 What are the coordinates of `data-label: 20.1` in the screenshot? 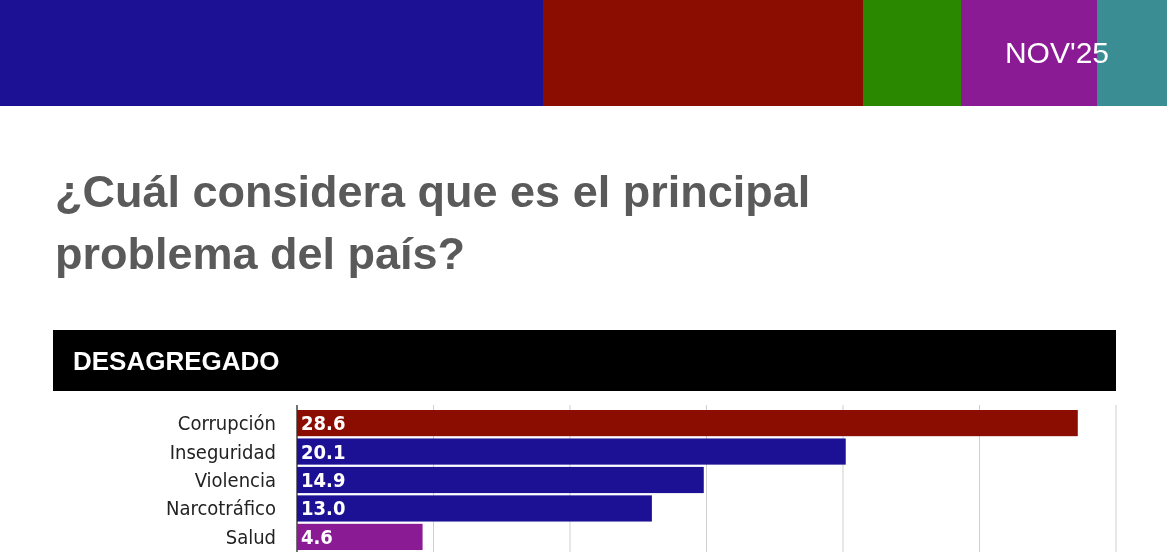 It's located at (323, 451).